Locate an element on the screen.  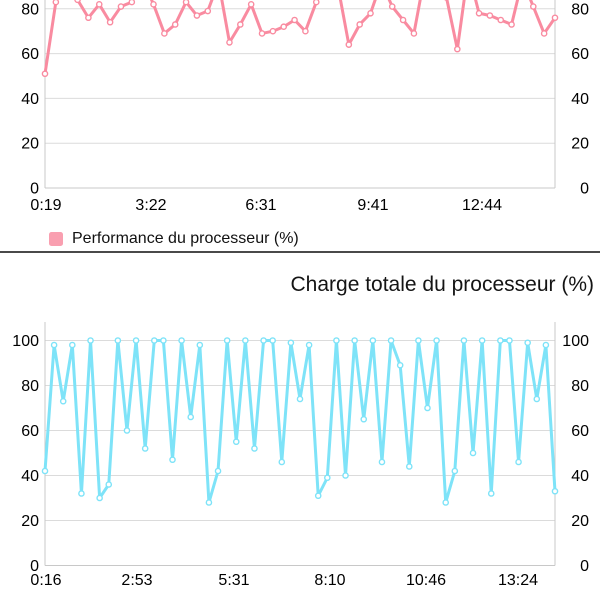
y-tick-label-left: 0 is located at coordinates (34, 566).